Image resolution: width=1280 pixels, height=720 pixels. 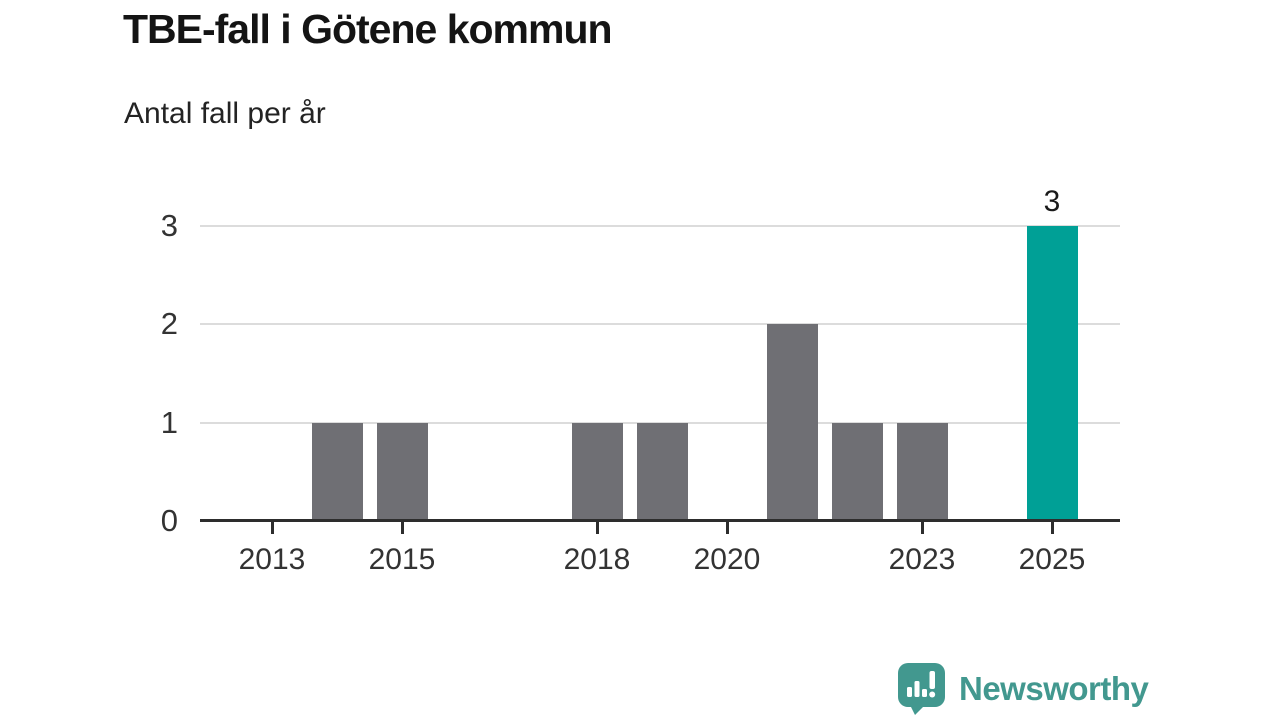 I want to click on x-axis-line, so click(x=660, y=520).